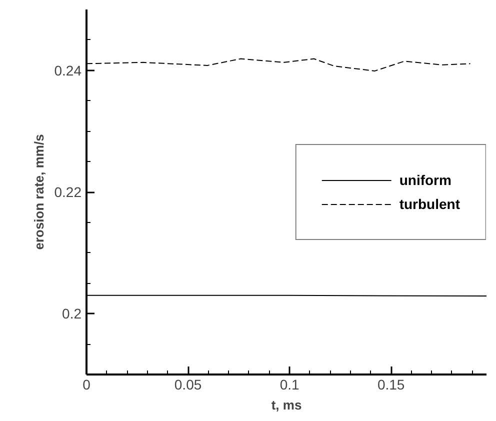 This screenshot has width=496, height=421. What do you see at coordinates (286, 405) in the screenshot?
I see `x-axis-title: t, ms` at bounding box center [286, 405].